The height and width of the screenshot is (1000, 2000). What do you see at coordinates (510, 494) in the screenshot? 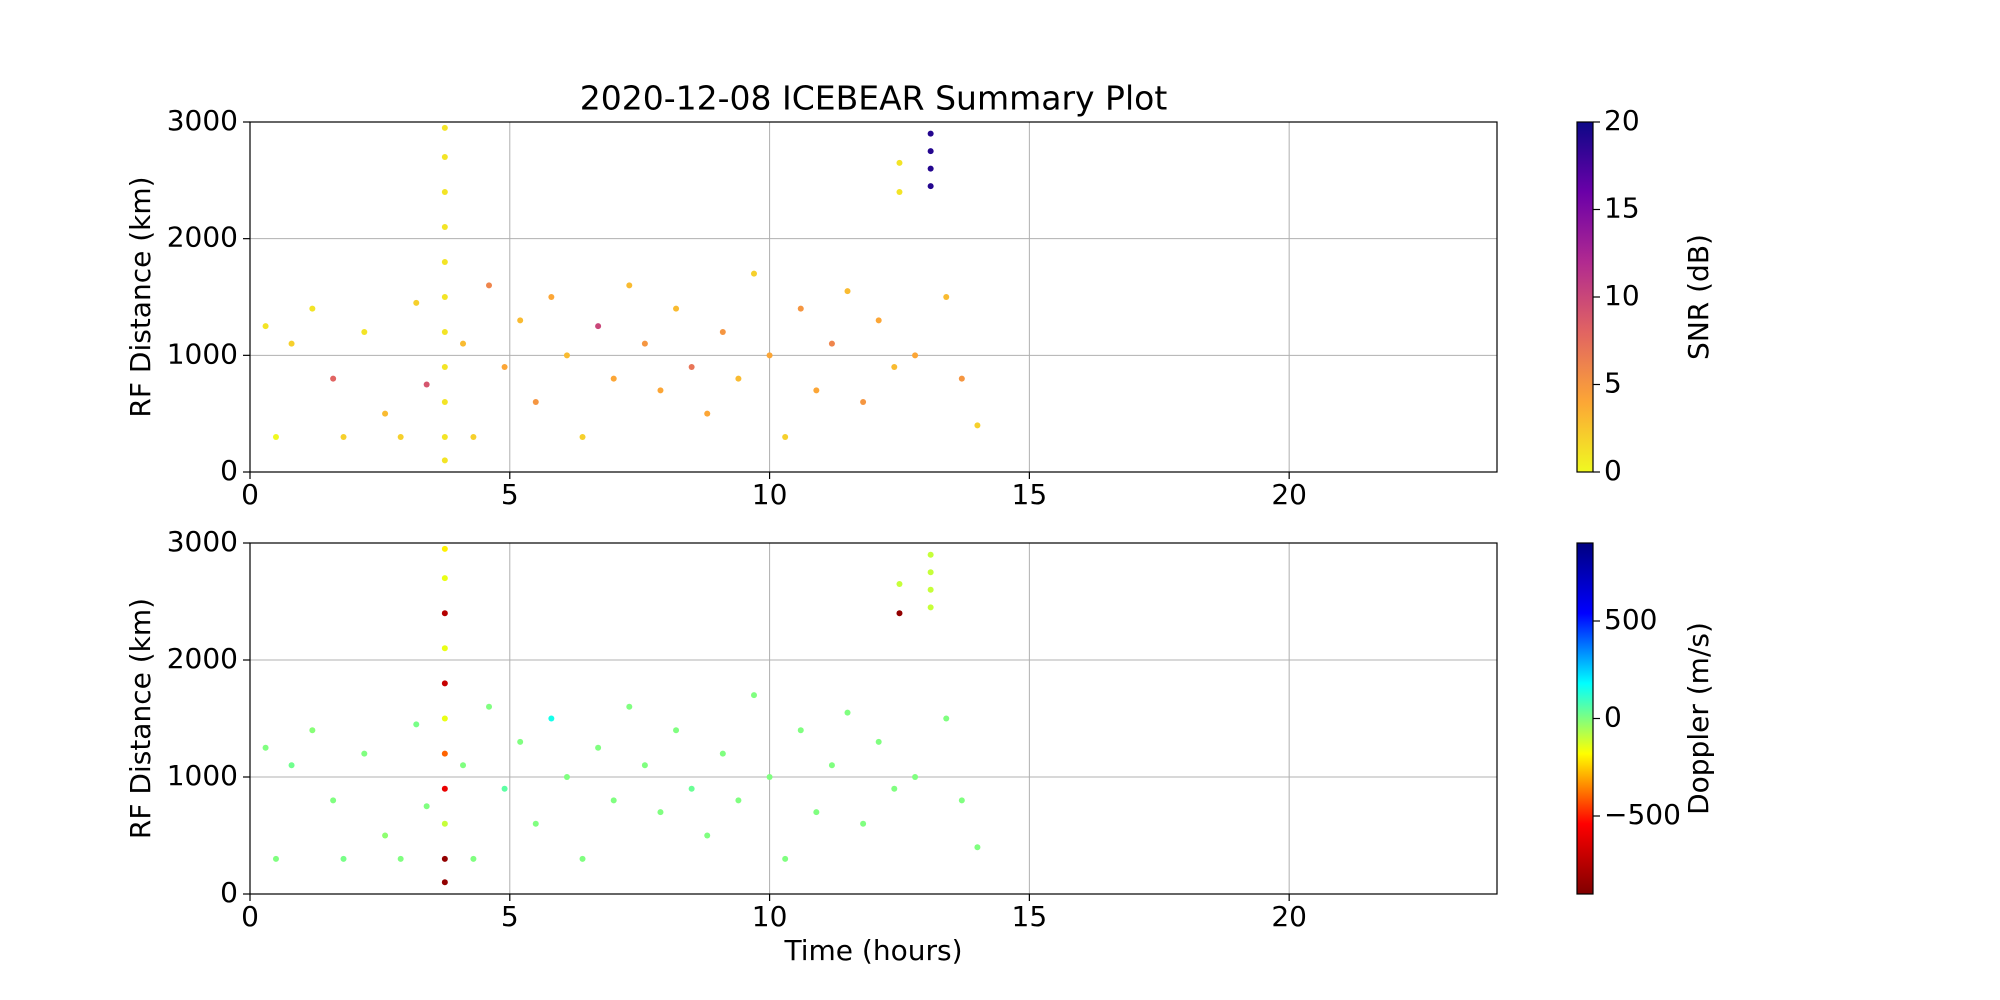
I see `x-tick-label: 5` at bounding box center [510, 494].